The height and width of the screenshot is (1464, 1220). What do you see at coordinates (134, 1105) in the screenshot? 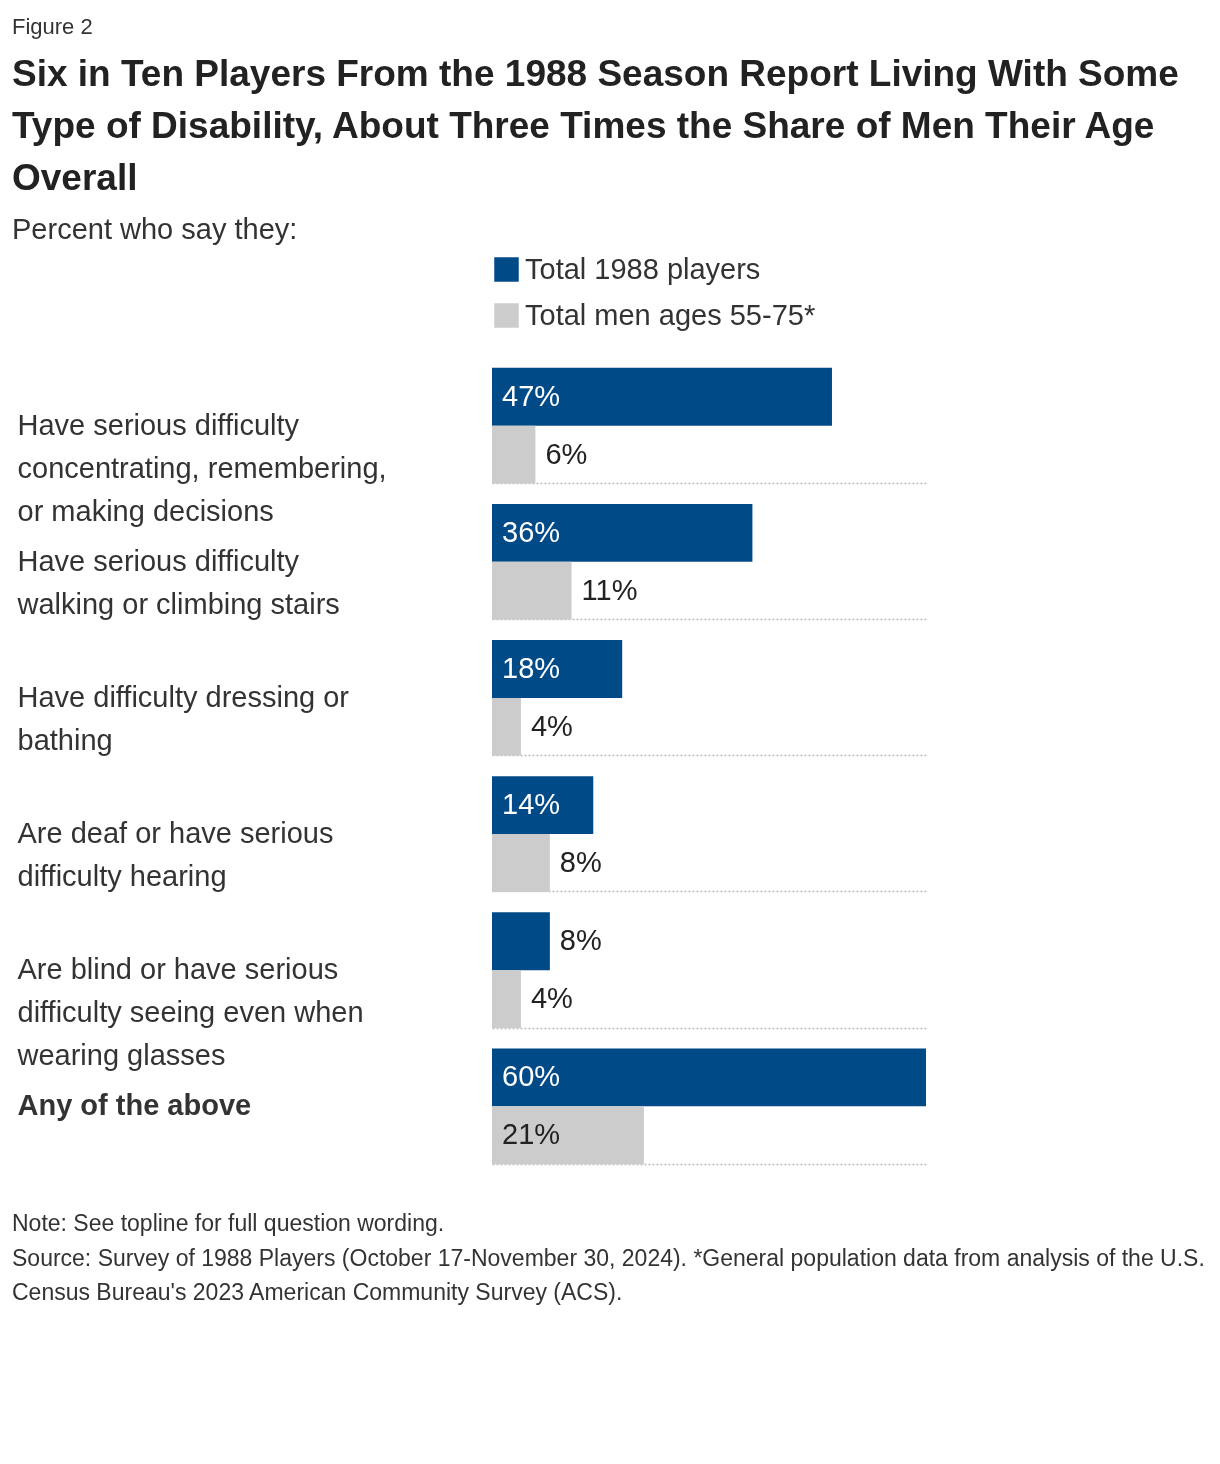
I see `y-tick-label: Any of the above` at bounding box center [134, 1105].